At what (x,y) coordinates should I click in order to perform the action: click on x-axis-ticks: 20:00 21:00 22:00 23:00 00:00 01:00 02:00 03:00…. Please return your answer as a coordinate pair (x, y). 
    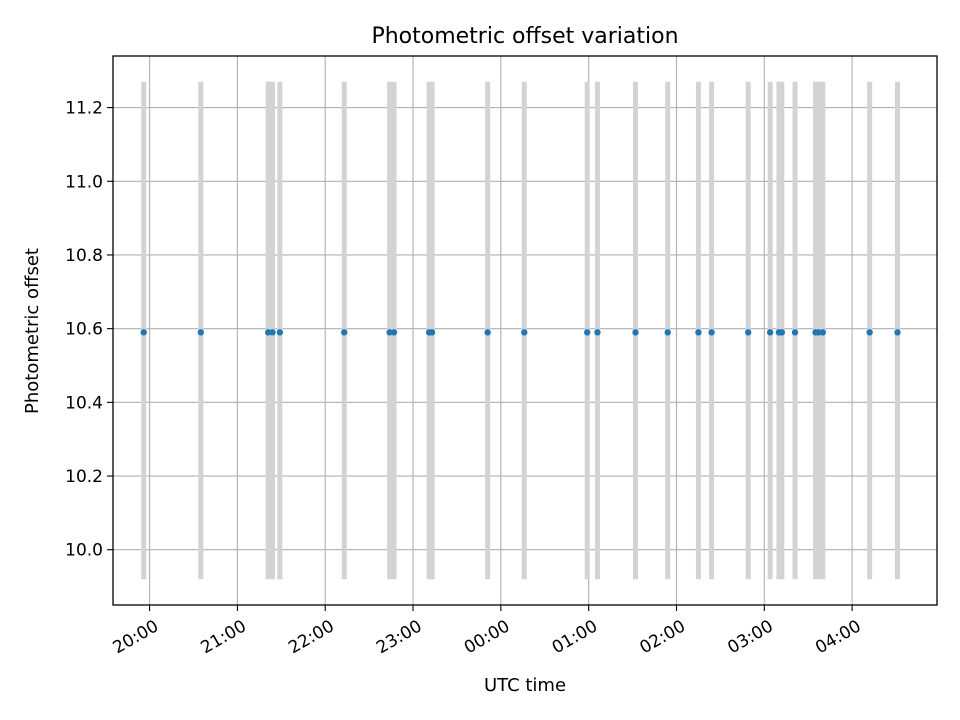
    Looking at the image, I should click on (487, 631).